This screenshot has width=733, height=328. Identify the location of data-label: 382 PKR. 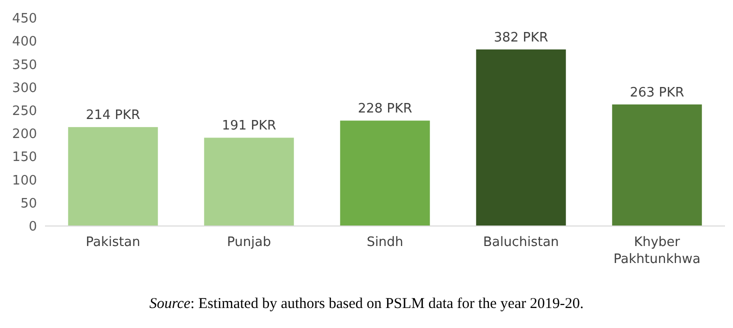
(521, 38).